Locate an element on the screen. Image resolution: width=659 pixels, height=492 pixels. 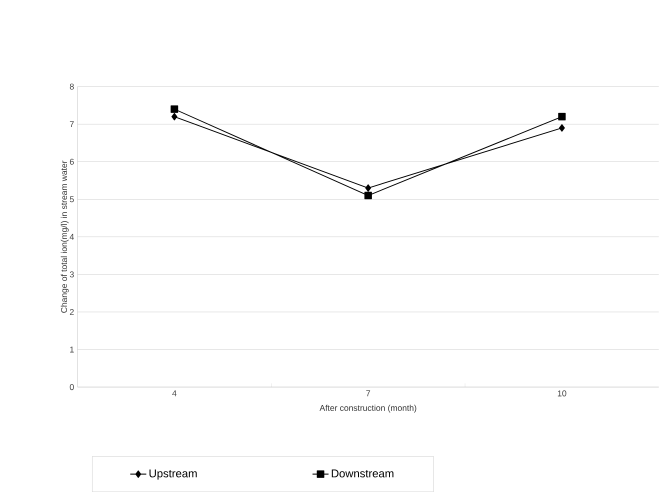
y-tick-label: 4 is located at coordinates (72, 237).